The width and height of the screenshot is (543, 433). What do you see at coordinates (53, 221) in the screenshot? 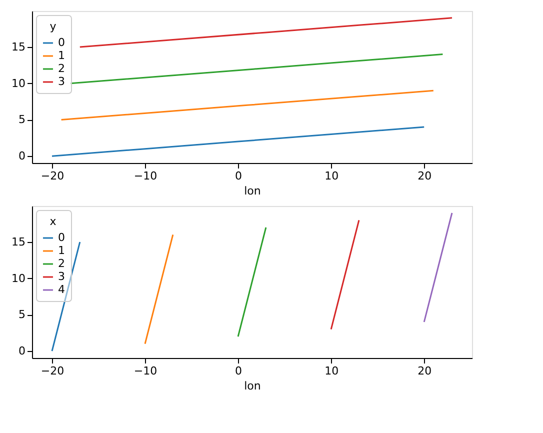
I see `legend-title: x` at bounding box center [53, 221].